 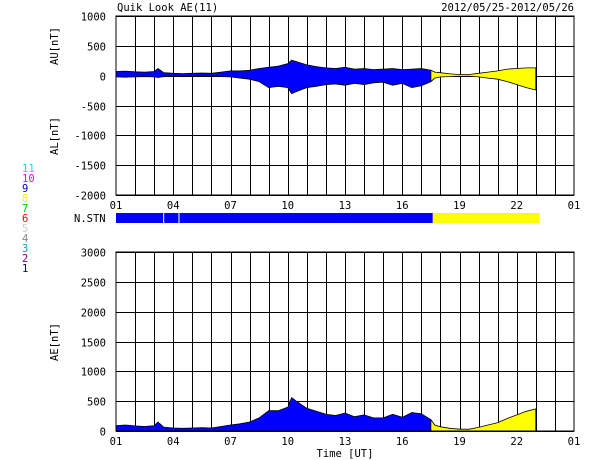 What do you see at coordinates (459, 442) in the screenshot?
I see `ae-x-tick-label: 19` at bounding box center [459, 442].